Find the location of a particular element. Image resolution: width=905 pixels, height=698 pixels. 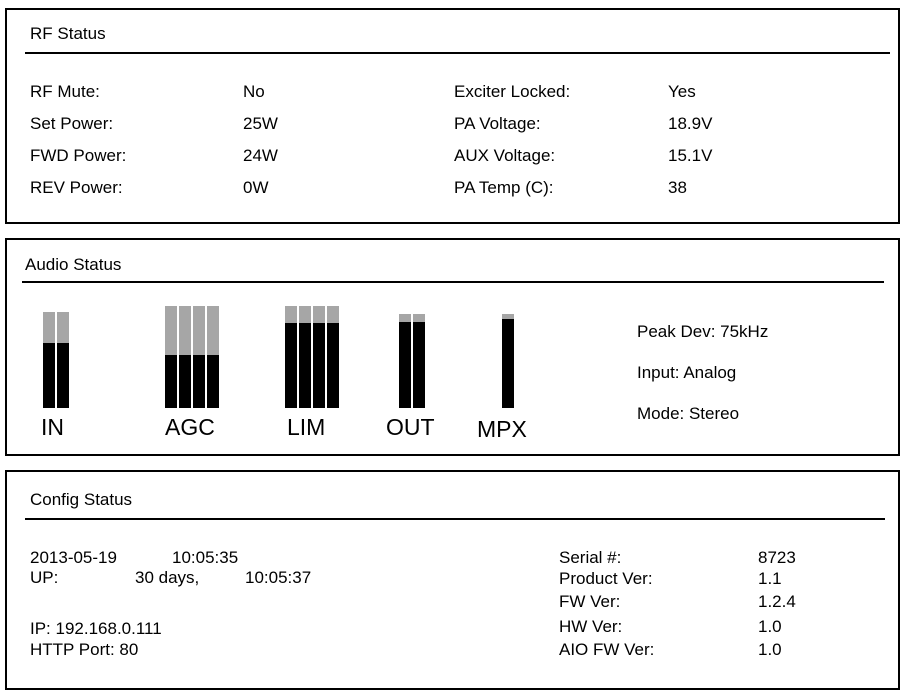

config-status-divider is located at coordinates (455, 519).